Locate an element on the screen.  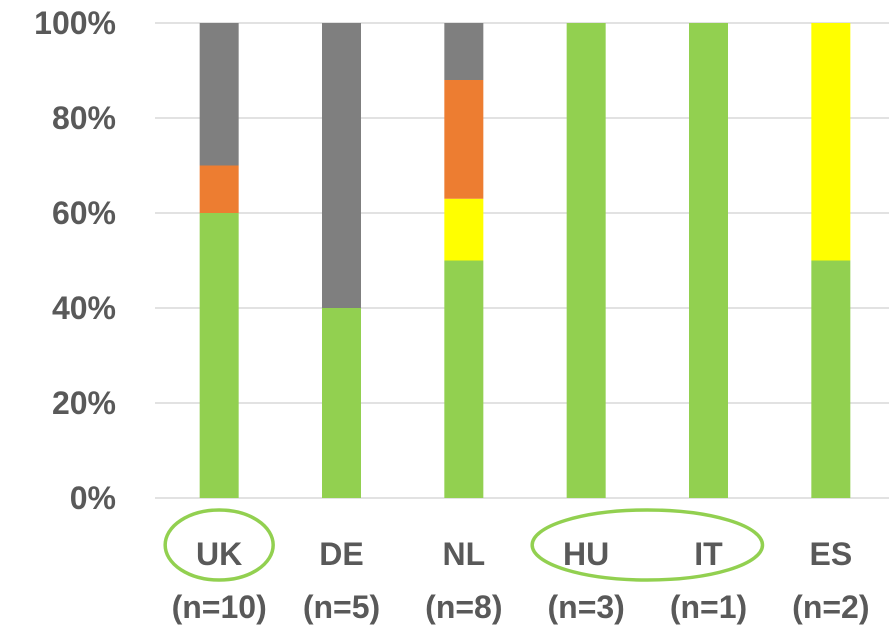
x-category-label: ES is located at coordinates (830, 554).